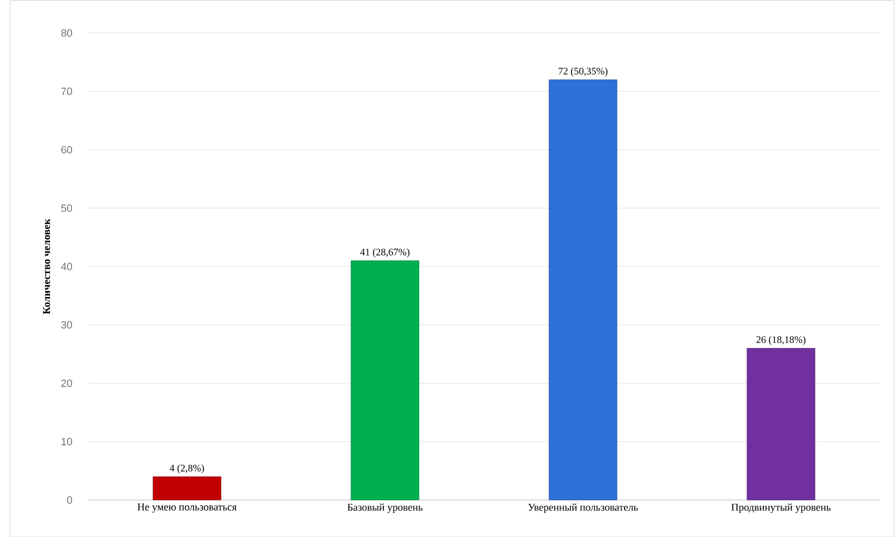 The image size is (895, 537). What do you see at coordinates (583, 71) in the screenshot?
I see `data-label: 72 (50,35%)` at bounding box center [583, 71].